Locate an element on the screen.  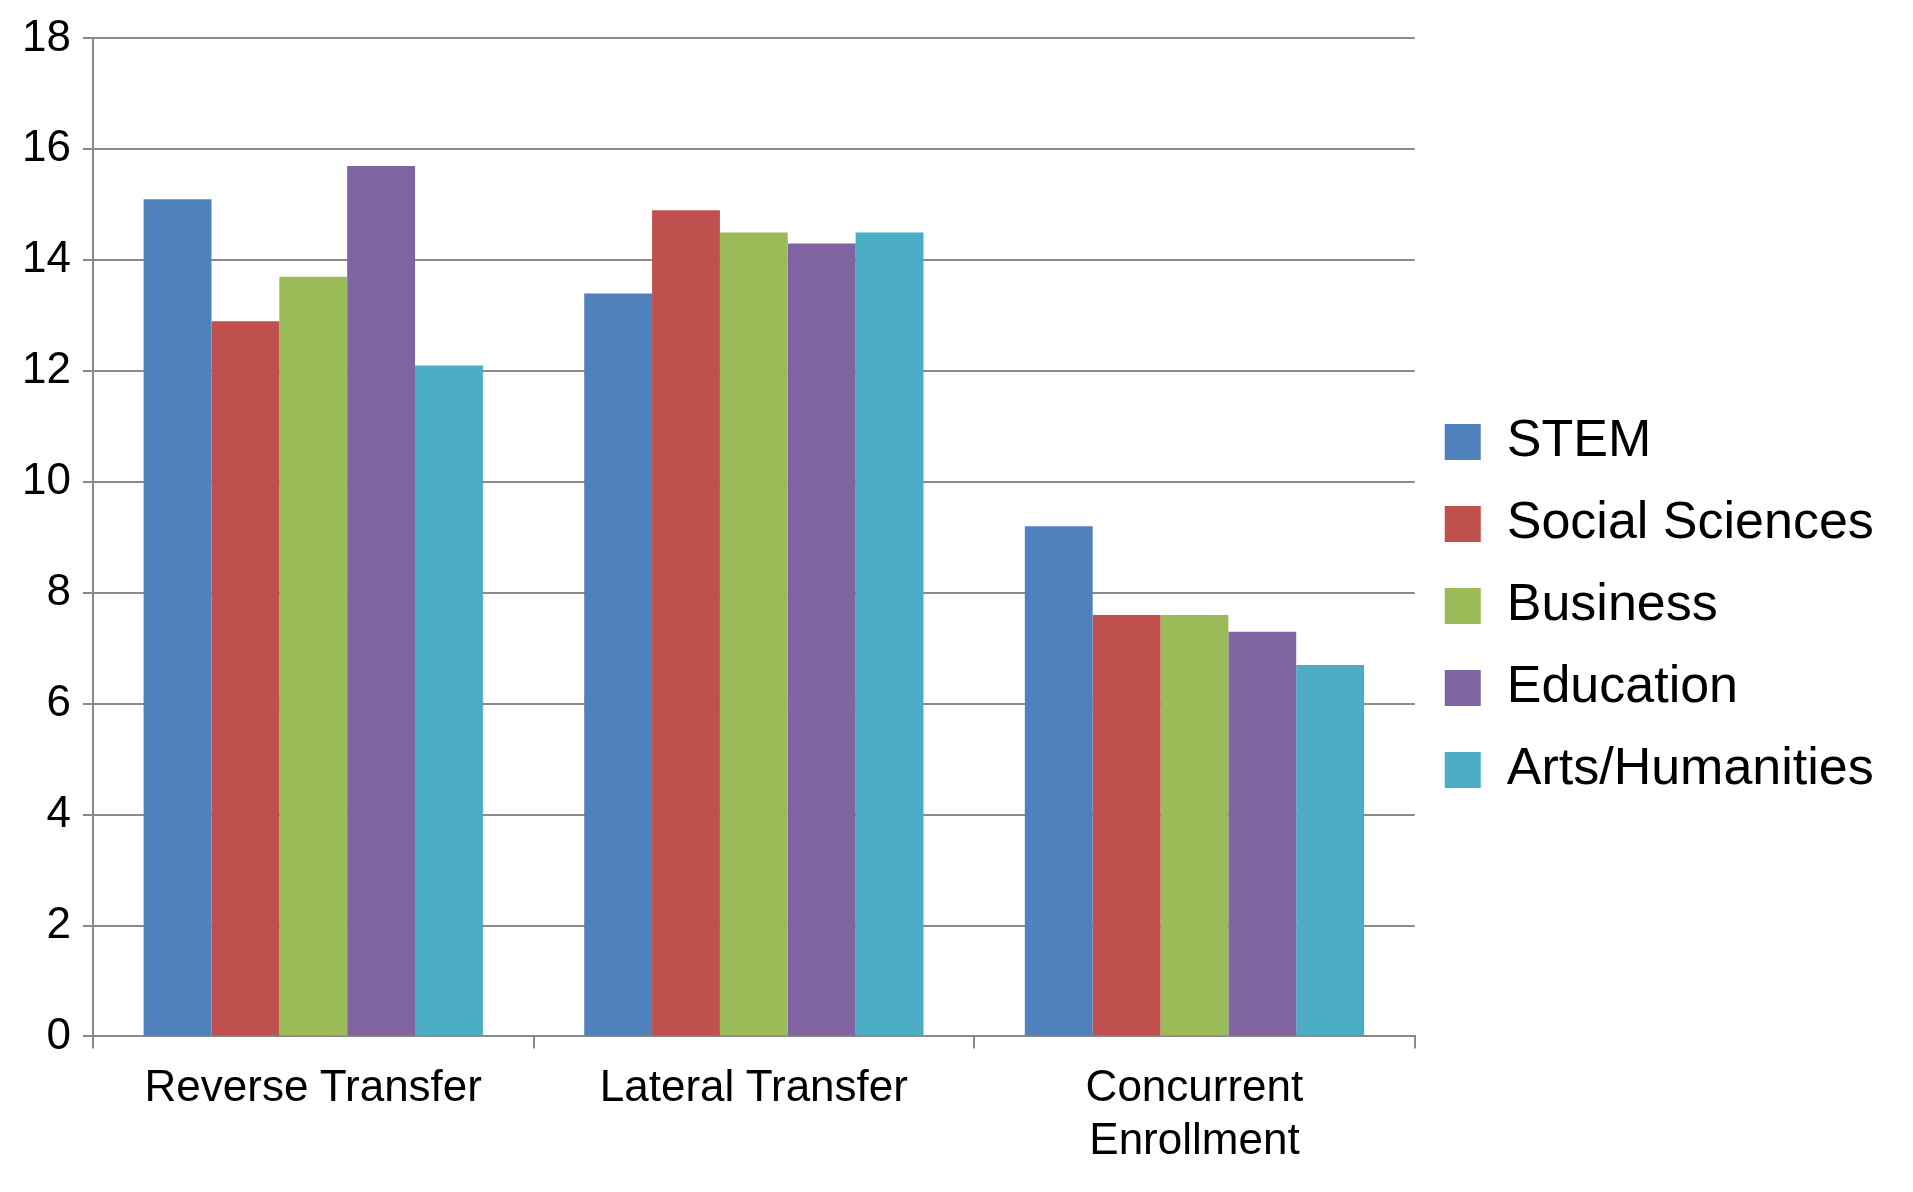
y-tick-label: 6 is located at coordinates (58, 700).